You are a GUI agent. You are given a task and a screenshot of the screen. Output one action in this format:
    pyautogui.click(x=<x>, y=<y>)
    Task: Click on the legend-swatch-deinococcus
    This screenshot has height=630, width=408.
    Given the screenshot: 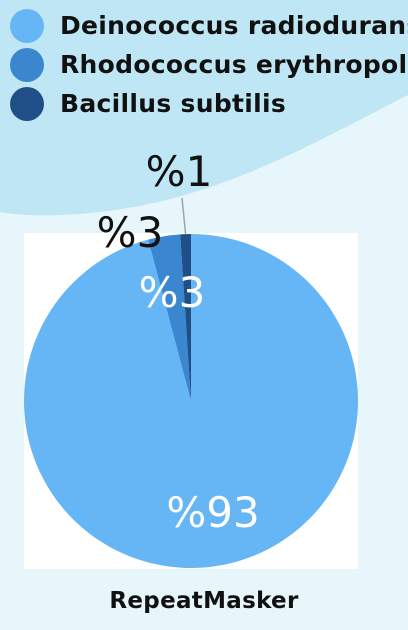 What is the action you would take?
    pyautogui.click(x=27, y=25)
    